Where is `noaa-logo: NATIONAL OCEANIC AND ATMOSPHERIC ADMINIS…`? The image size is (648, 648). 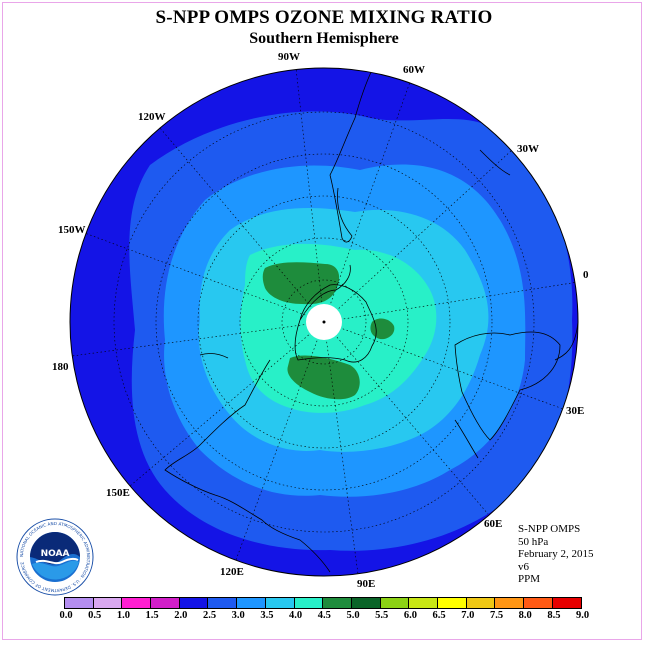 noaa-logo: NATIONAL OCEANIC AND ATMOSPHERIC ADMINIS… is located at coordinates (55, 557).